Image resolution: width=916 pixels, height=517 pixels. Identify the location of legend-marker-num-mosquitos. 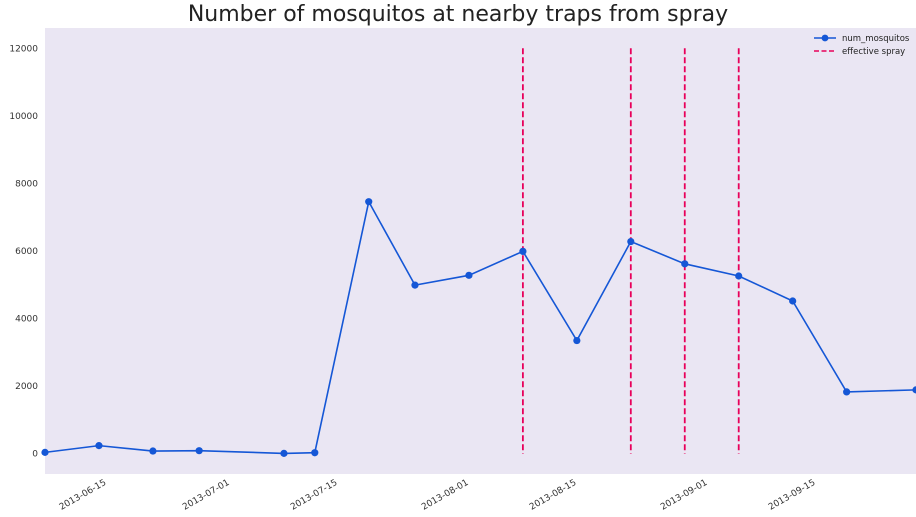
(825, 38).